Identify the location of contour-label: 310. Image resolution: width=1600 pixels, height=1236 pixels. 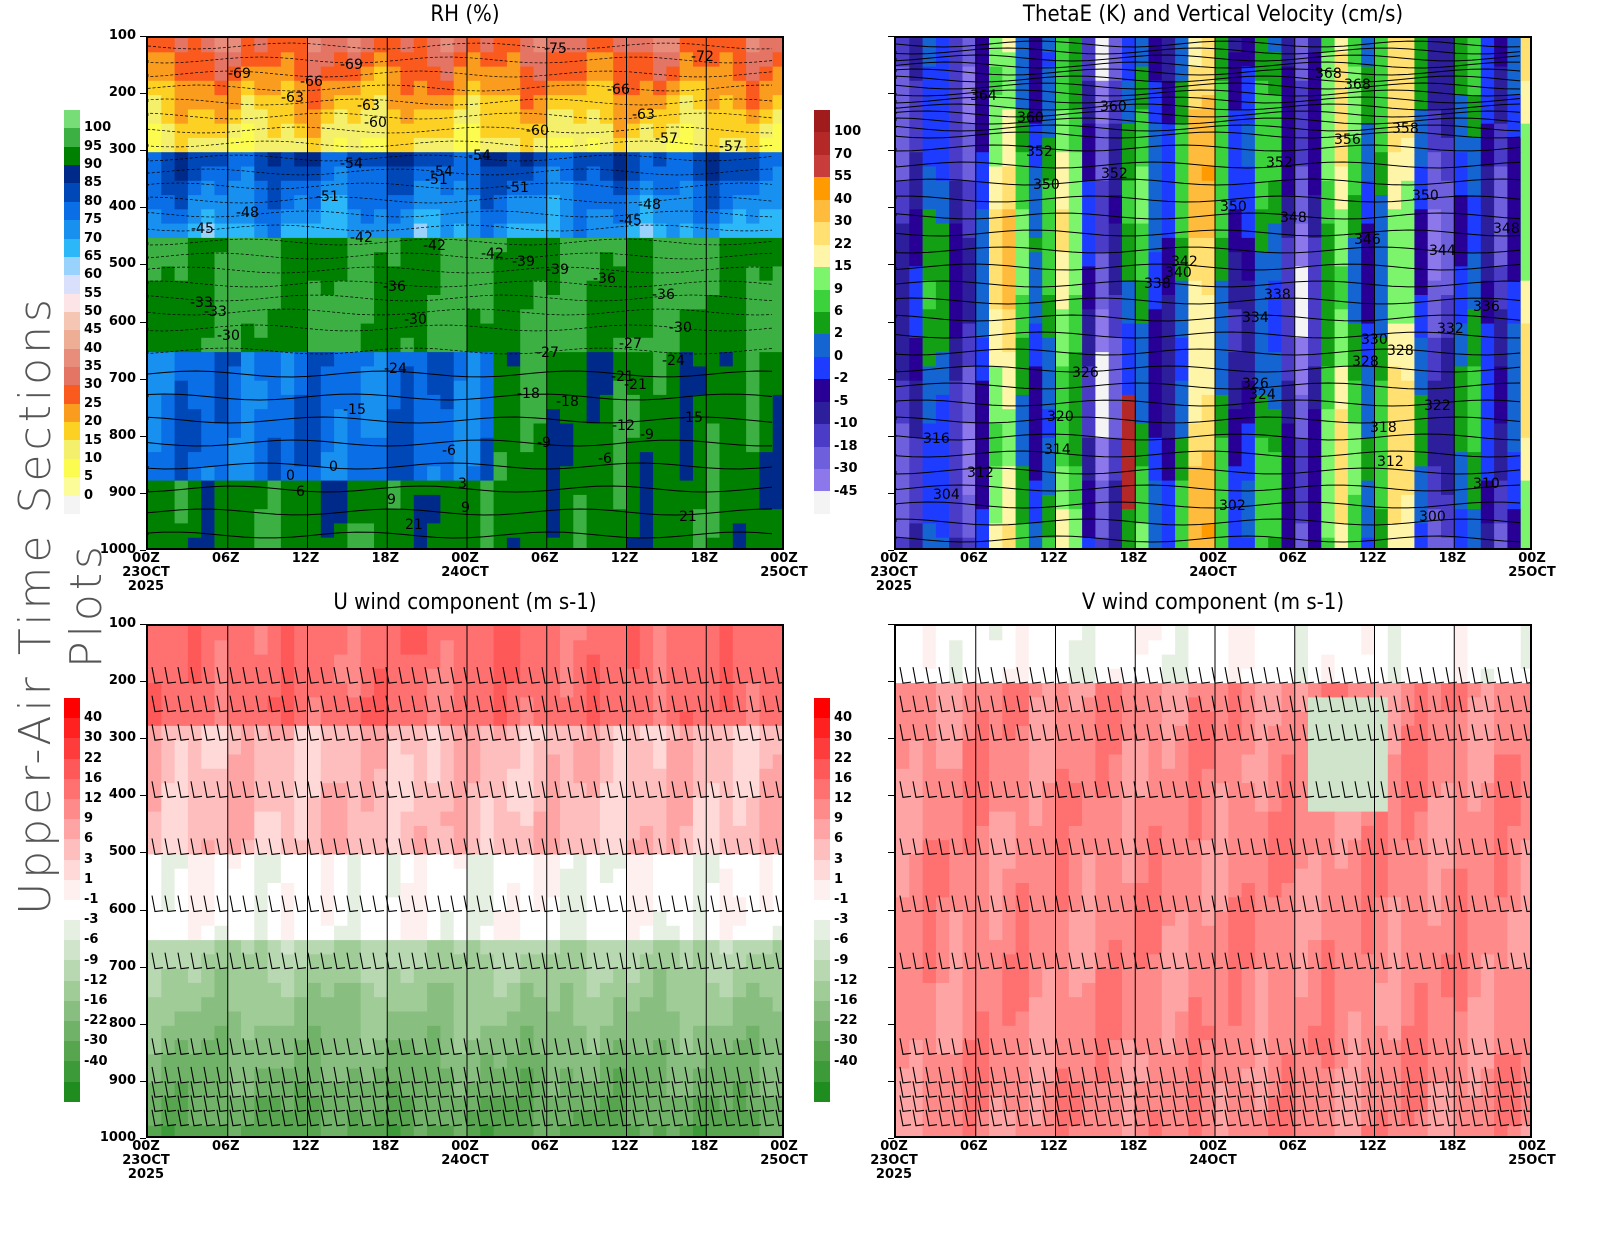
(1486, 484).